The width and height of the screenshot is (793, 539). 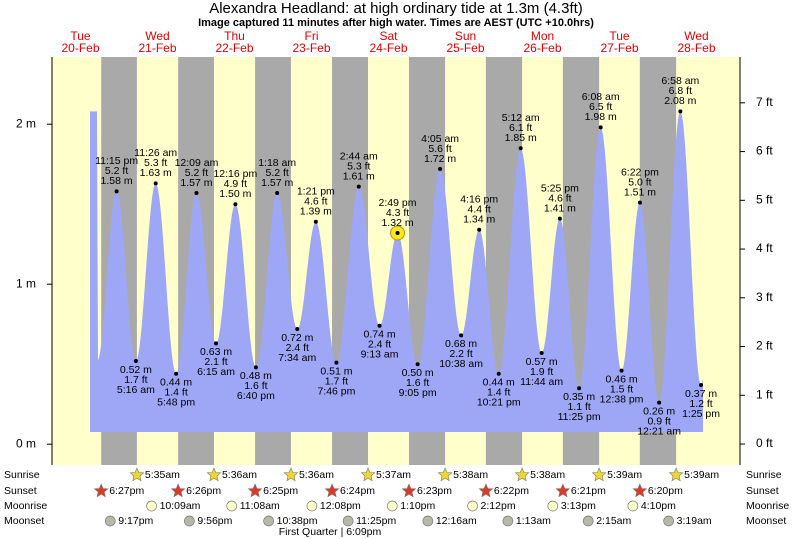 What do you see at coordinates (465, 48) in the screenshot?
I see `day-date: 25-Feb` at bounding box center [465, 48].